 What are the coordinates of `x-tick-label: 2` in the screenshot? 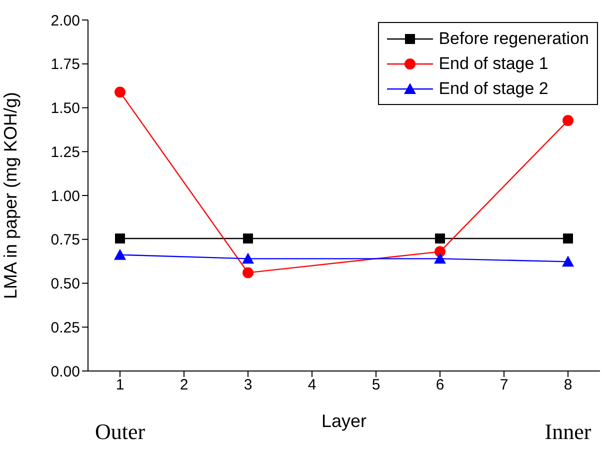 It's located at (184, 385).